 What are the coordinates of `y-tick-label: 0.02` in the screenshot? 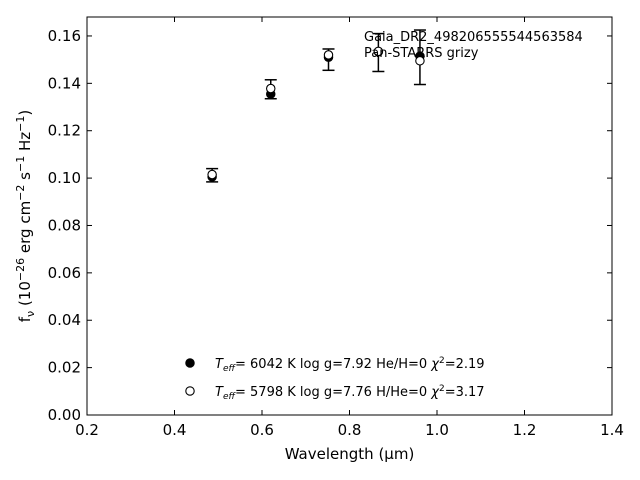 It's located at (64, 368).